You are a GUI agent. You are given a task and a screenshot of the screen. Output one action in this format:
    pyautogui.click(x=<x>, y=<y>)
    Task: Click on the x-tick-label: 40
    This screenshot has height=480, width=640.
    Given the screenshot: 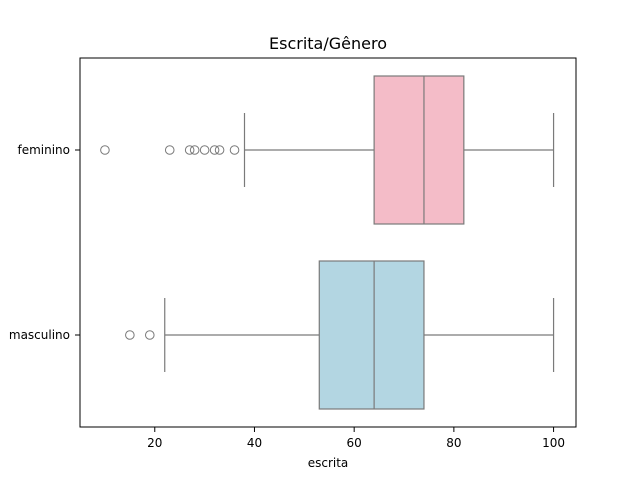 What is the action you would take?
    pyautogui.click(x=254, y=443)
    